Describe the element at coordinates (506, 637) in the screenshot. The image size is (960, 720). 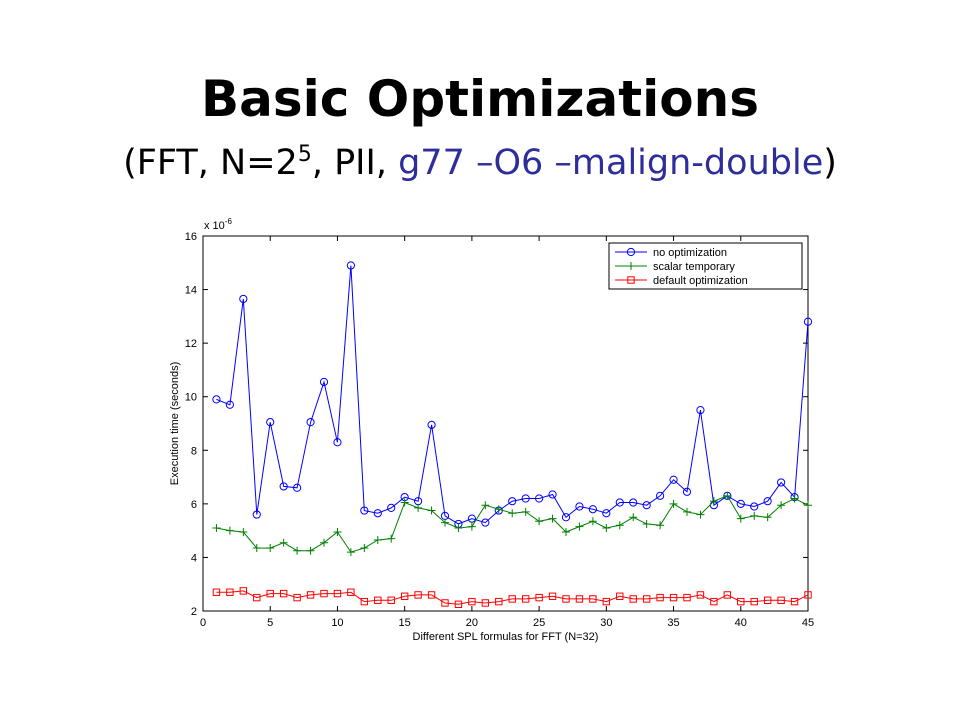
I see `x-axis-label: Different SPL formulas for FFT (N=32)` at that location.